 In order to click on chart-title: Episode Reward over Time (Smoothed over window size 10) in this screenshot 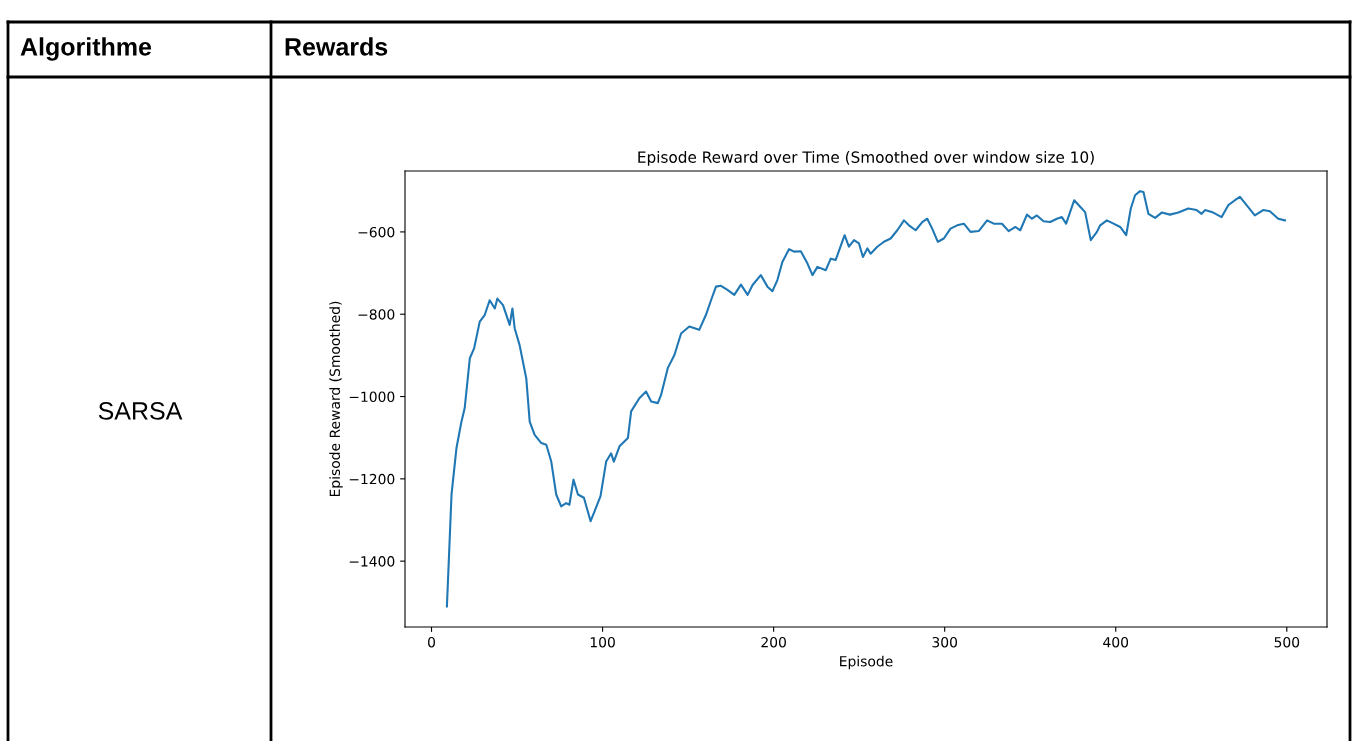, I will do `click(866, 158)`.